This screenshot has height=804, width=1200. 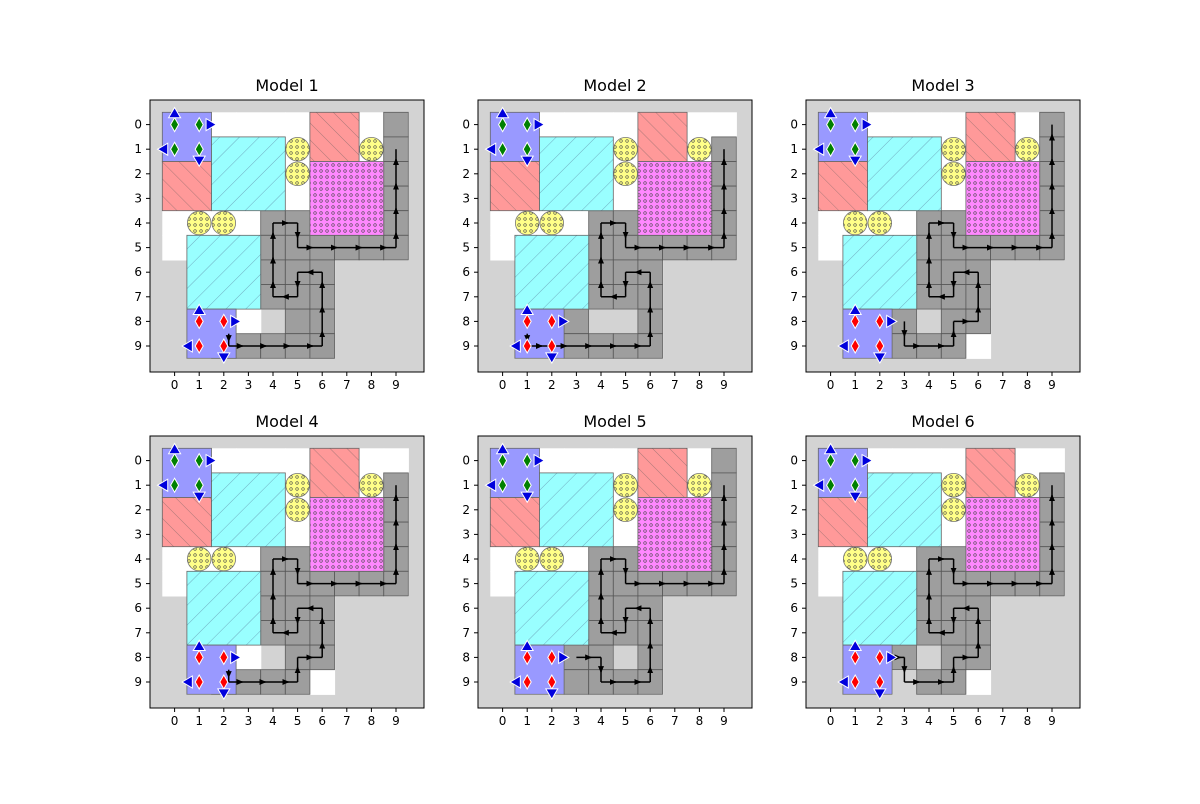 I want to click on x-tick-label: 0, so click(x=503, y=721).